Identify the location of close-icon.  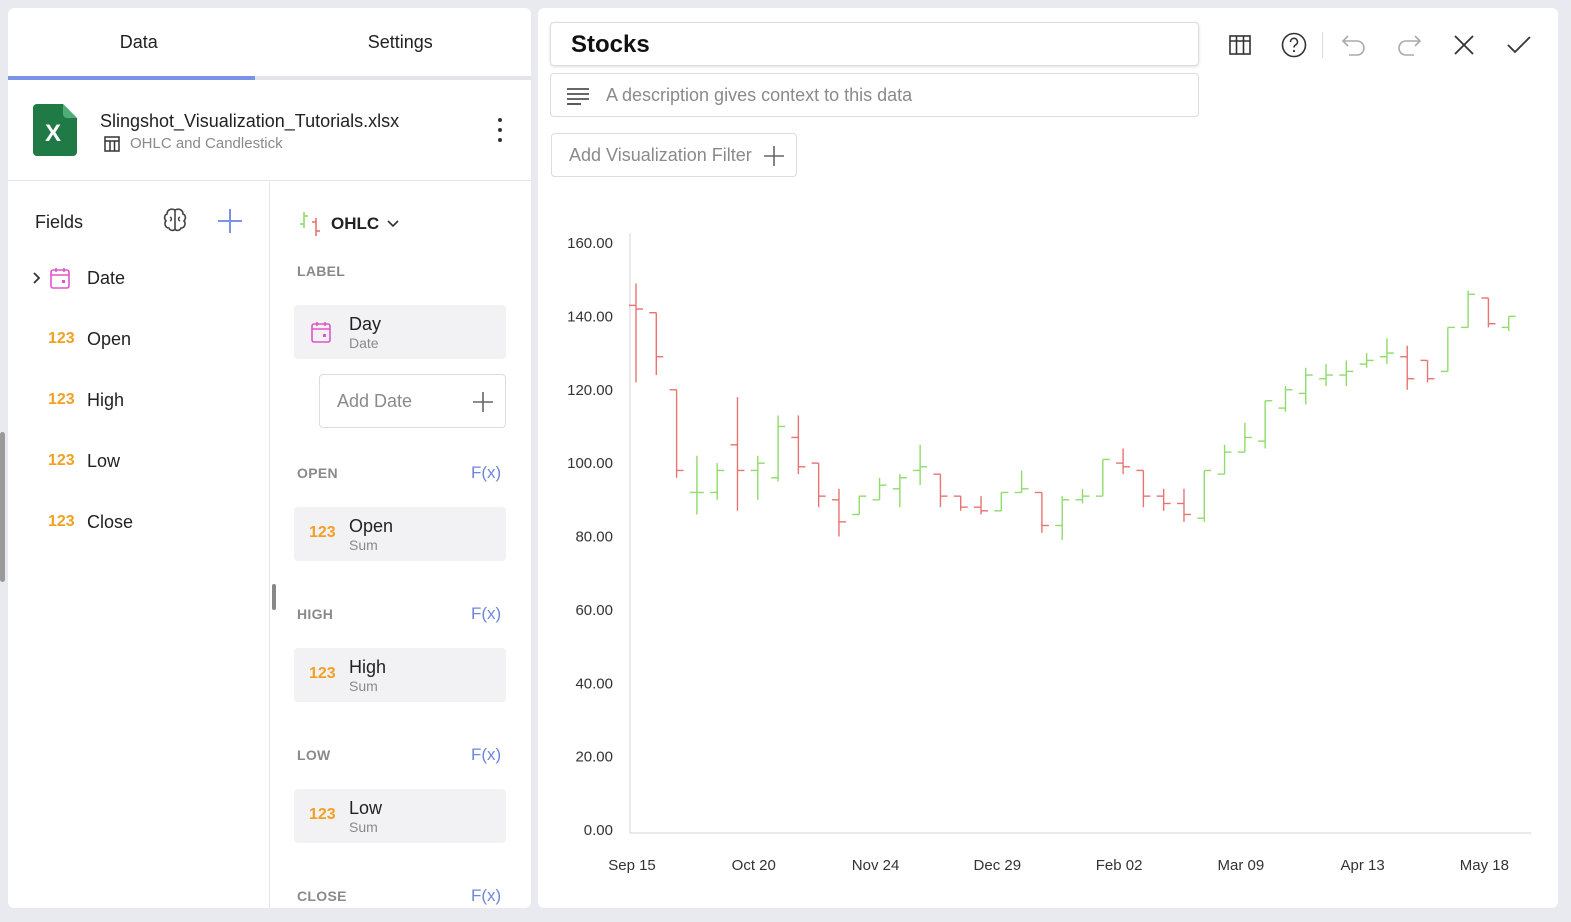
(1464, 45).